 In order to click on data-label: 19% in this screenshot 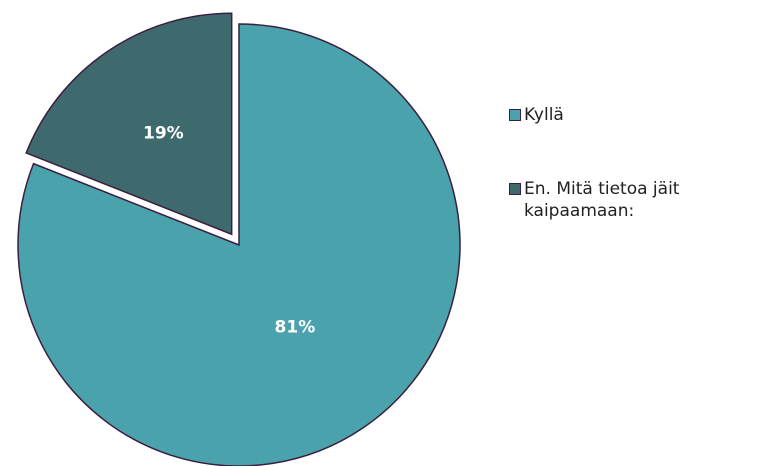, I will do `click(163, 134)`.